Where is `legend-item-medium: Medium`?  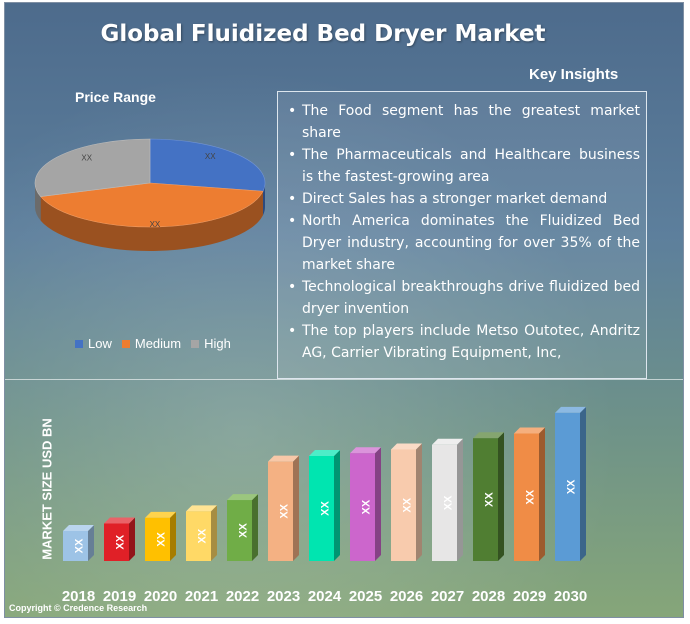 legend-item-medium: Medium is located at coordinates (151, 343).